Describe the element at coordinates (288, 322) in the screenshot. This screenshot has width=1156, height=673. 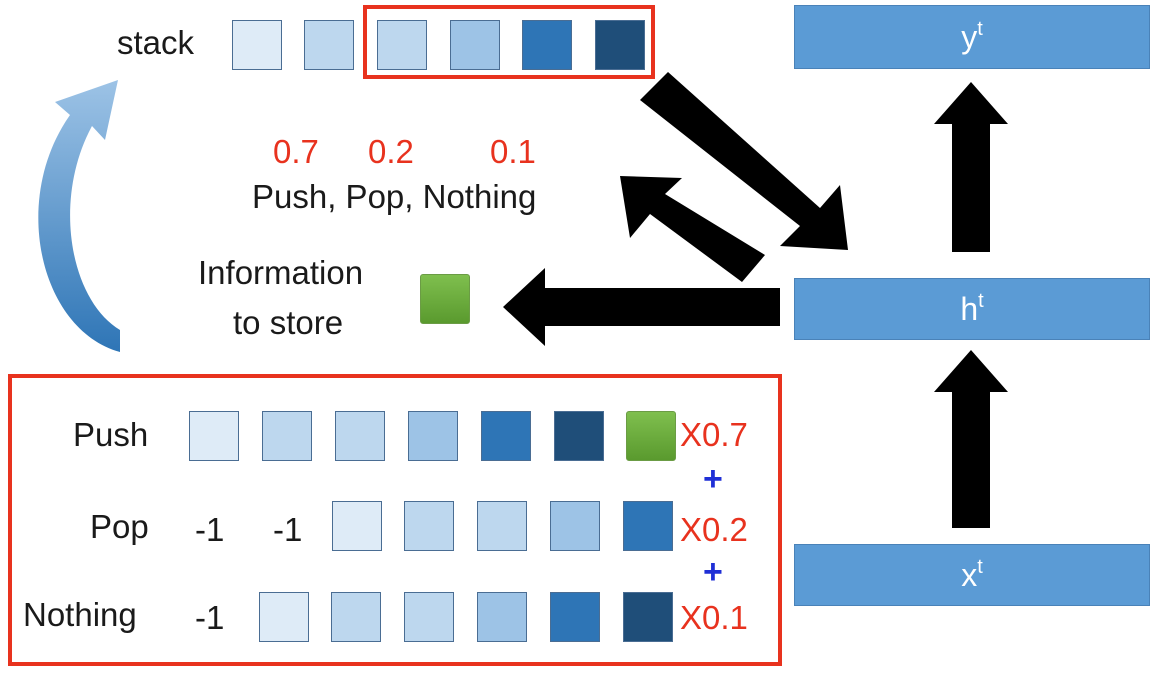
I see `info-label-line2: to store` at that location.